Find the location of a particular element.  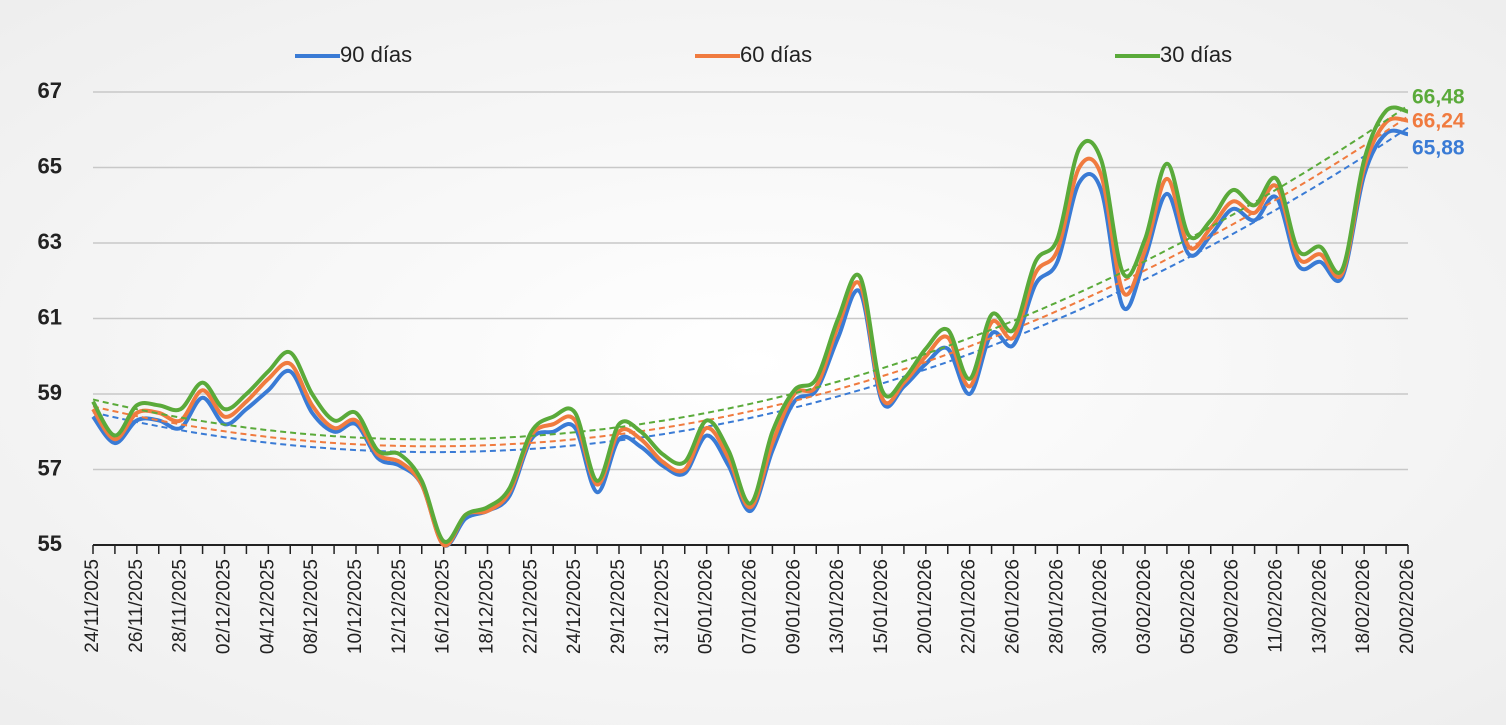

x-tick-label: 28/01/2026 is located at coordinates (1056, 606).